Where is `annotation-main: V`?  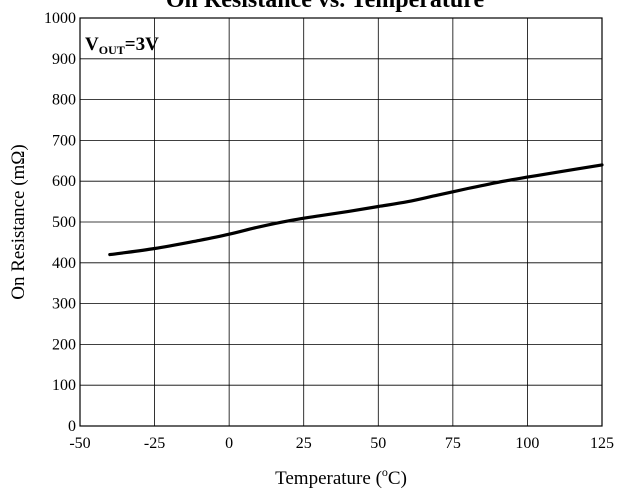 annotation-main: V is located at coordinates (92, 44).